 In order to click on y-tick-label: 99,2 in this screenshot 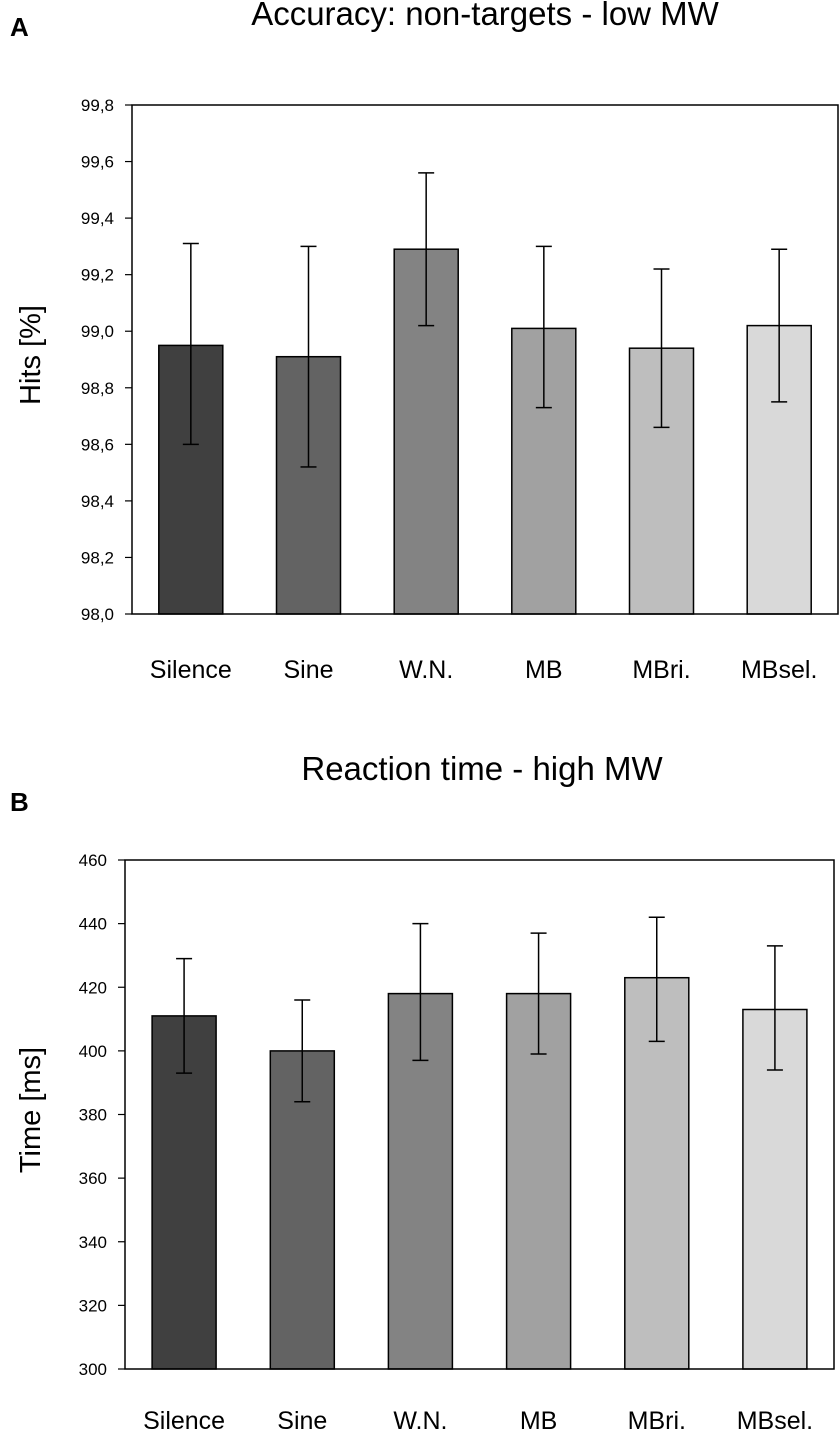, I will do `click(97, 275)`.